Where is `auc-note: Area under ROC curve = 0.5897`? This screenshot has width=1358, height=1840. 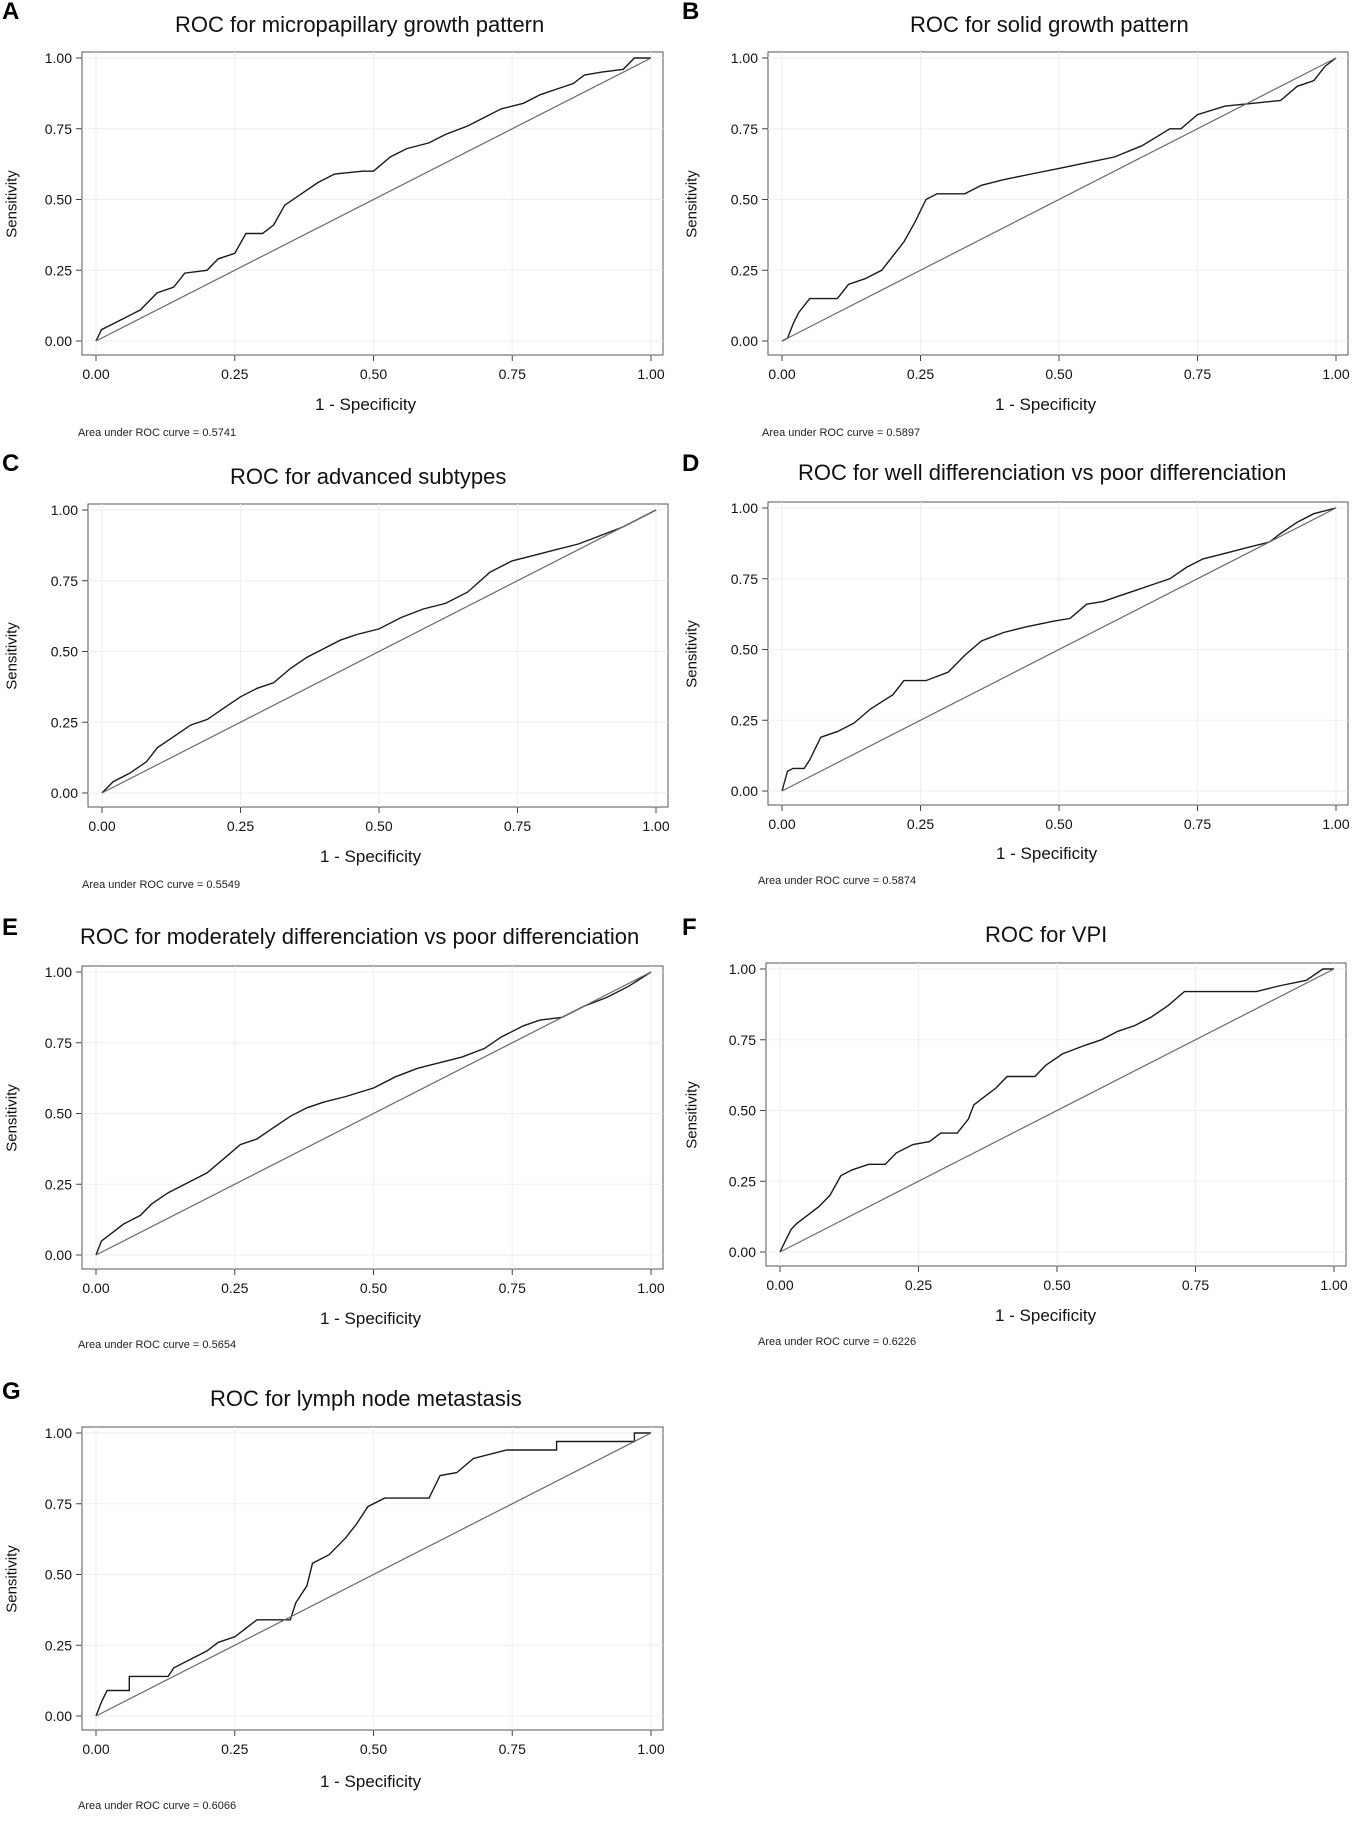
auc-note: Area under ROC curve = 0.5897 is located at coordinates (841, 433).